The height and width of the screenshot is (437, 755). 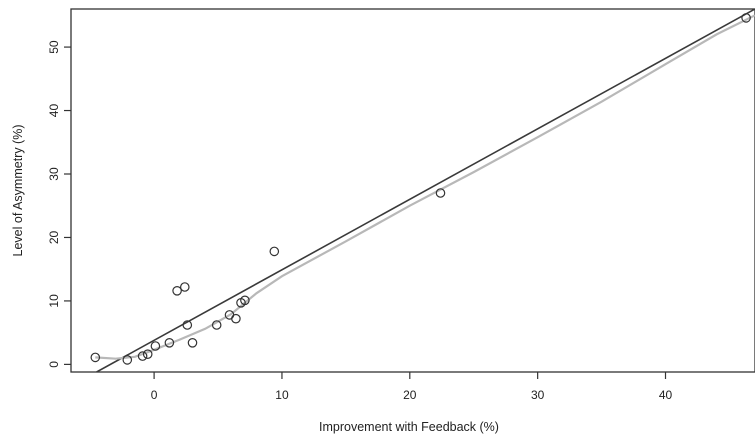 What do you see at coordinates (18, 191) in the screenshot?
I see `y-axis-title: Level of Asymmetry (%)` at bounding box center [18, 191].